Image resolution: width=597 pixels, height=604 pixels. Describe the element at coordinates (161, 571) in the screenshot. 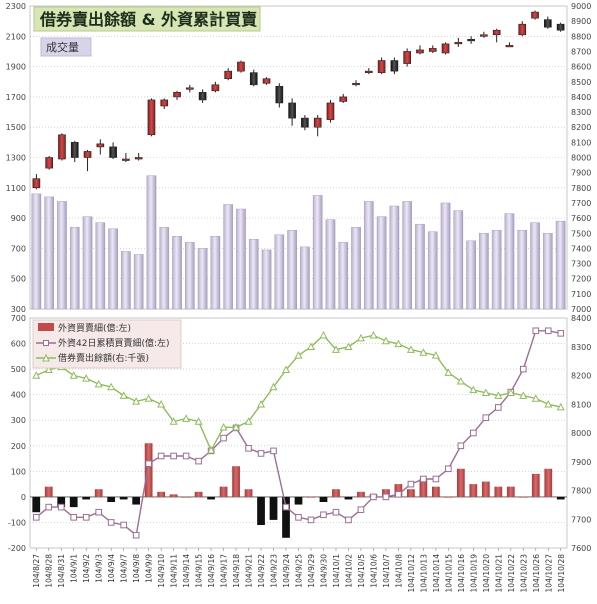

I see `x-tick-label: 104/9/10` at that location.